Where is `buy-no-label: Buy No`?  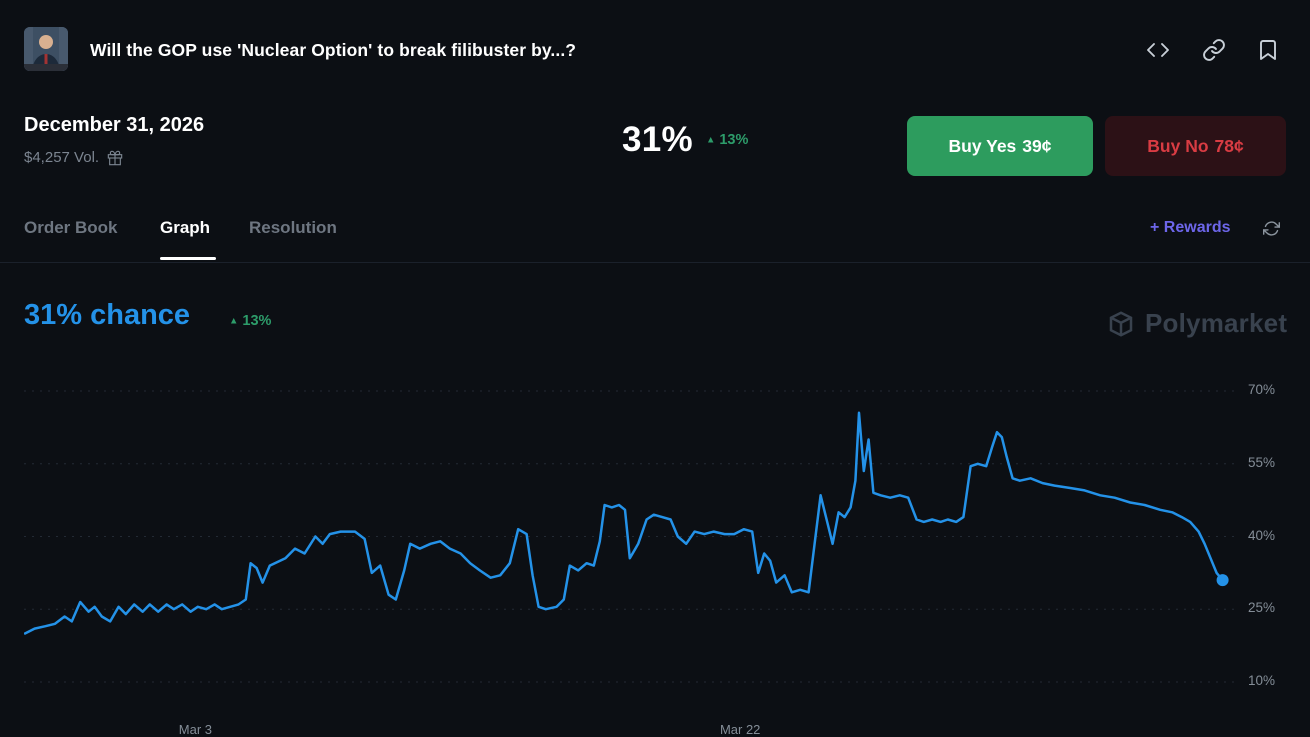
buy-no-label: Buy No is located at coordinates (1178, 145).